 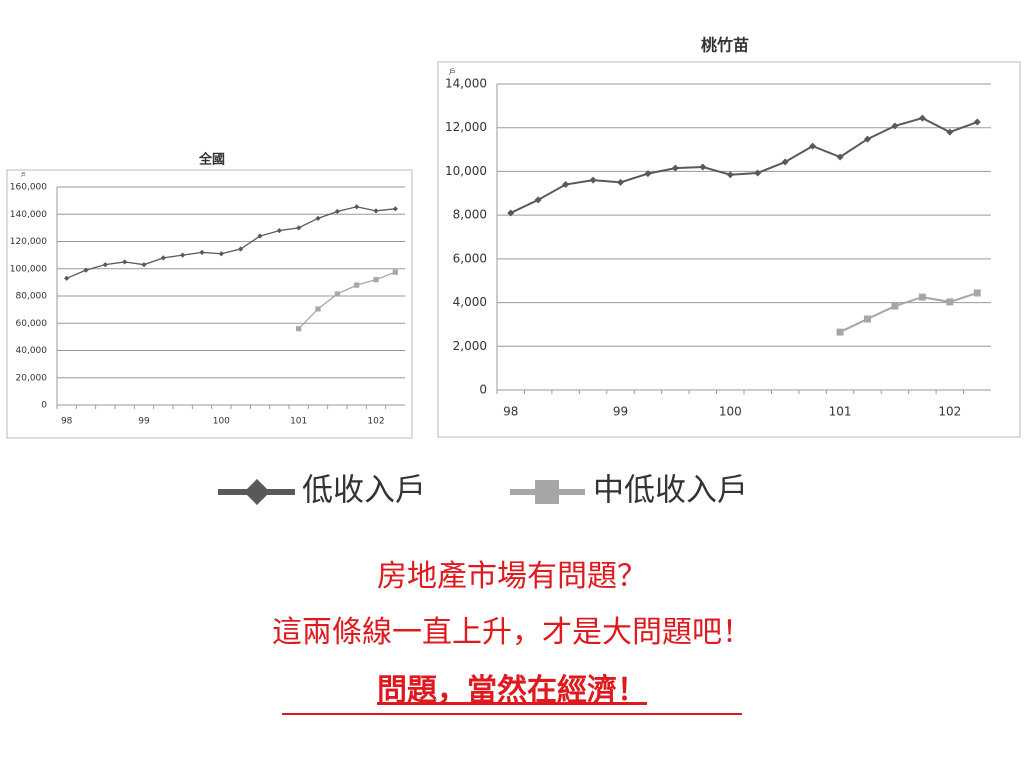 I want to click on y-tick-label: 12,000, so click(x=466, y=127).